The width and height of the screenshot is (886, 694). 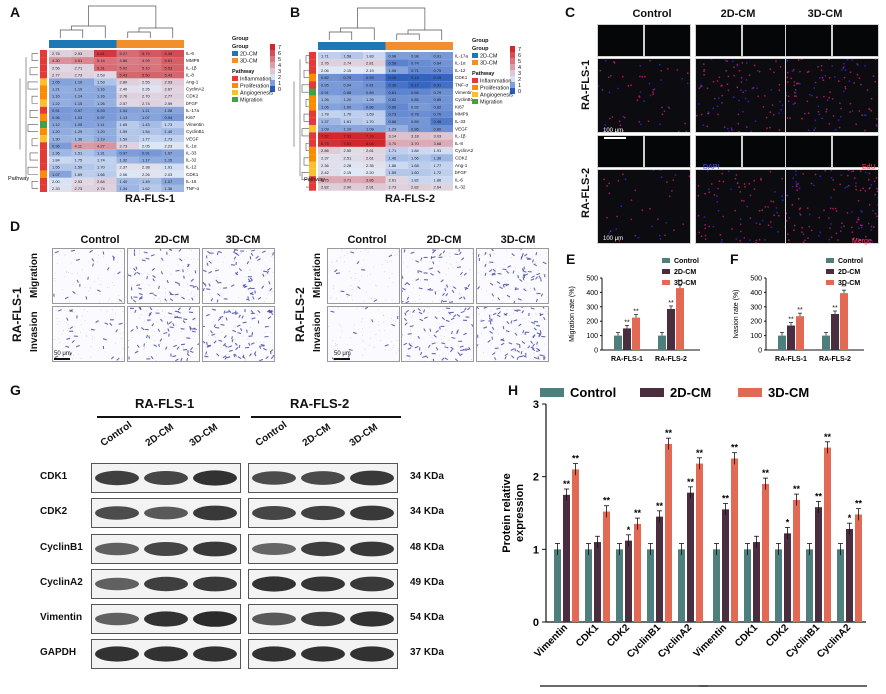 What do you see at coordinates (166, 513) in the screenshot?
I see `blot-bands` at bounding box center [166, 513].